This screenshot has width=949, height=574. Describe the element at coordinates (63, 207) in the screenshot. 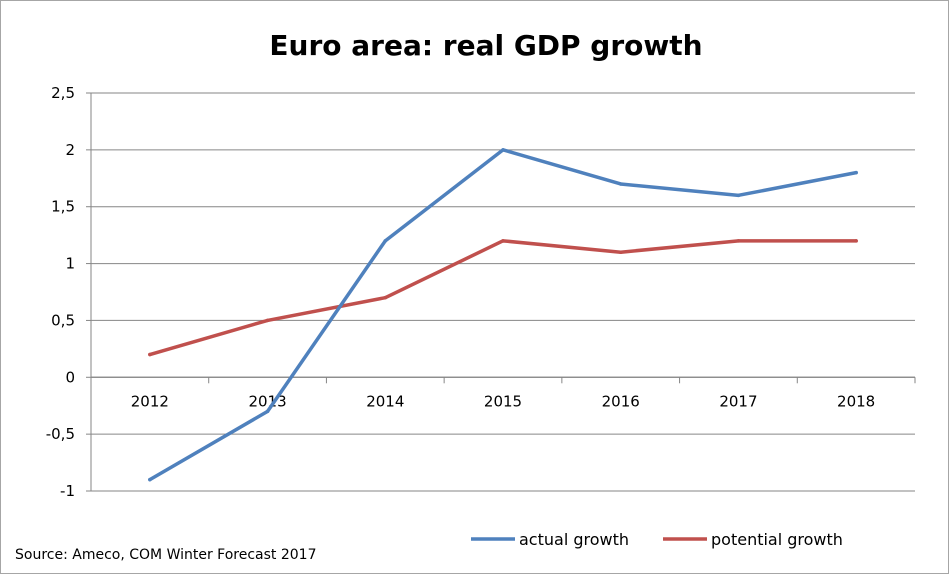

I see `y-tick-label: 1,5` at that location.